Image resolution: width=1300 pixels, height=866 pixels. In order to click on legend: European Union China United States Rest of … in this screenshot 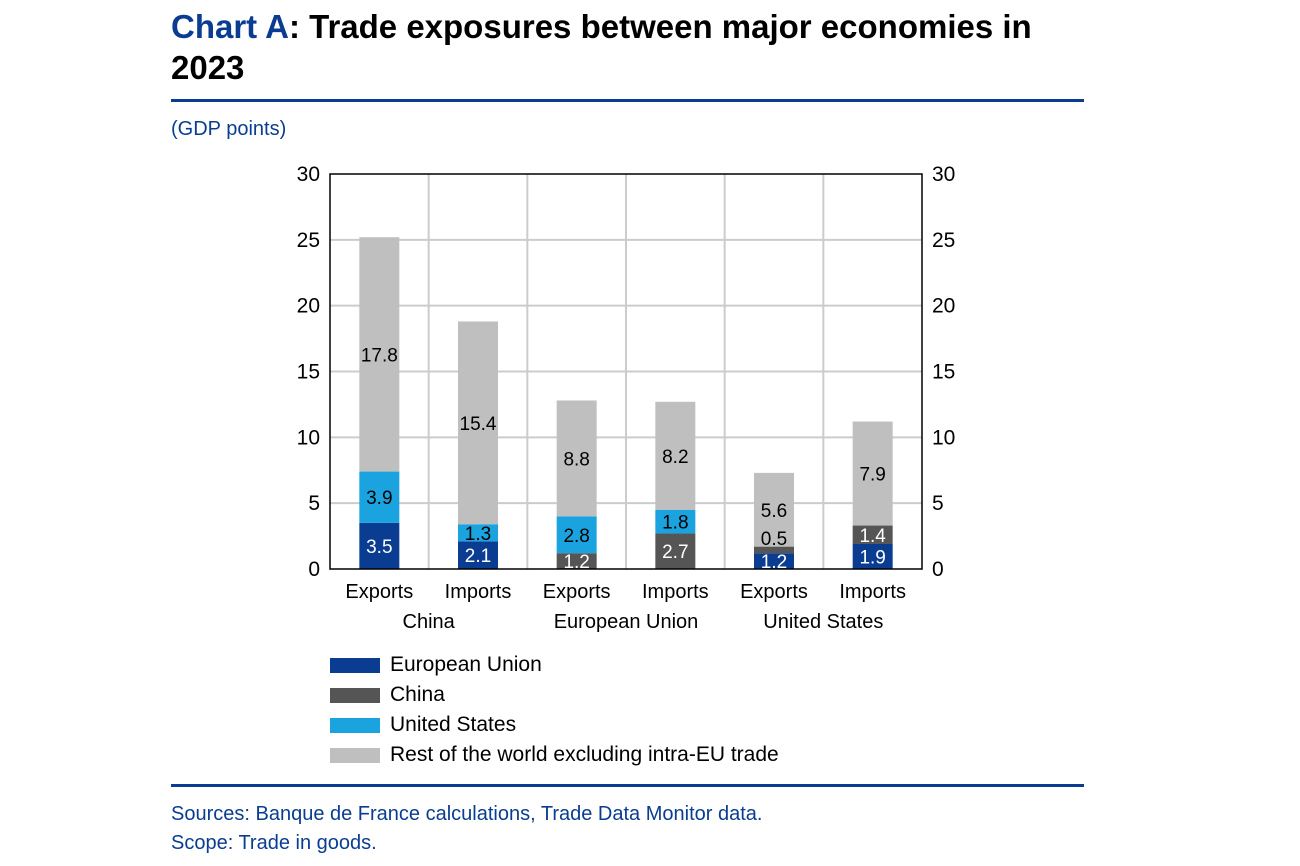, I will do `click(554, 710)`.